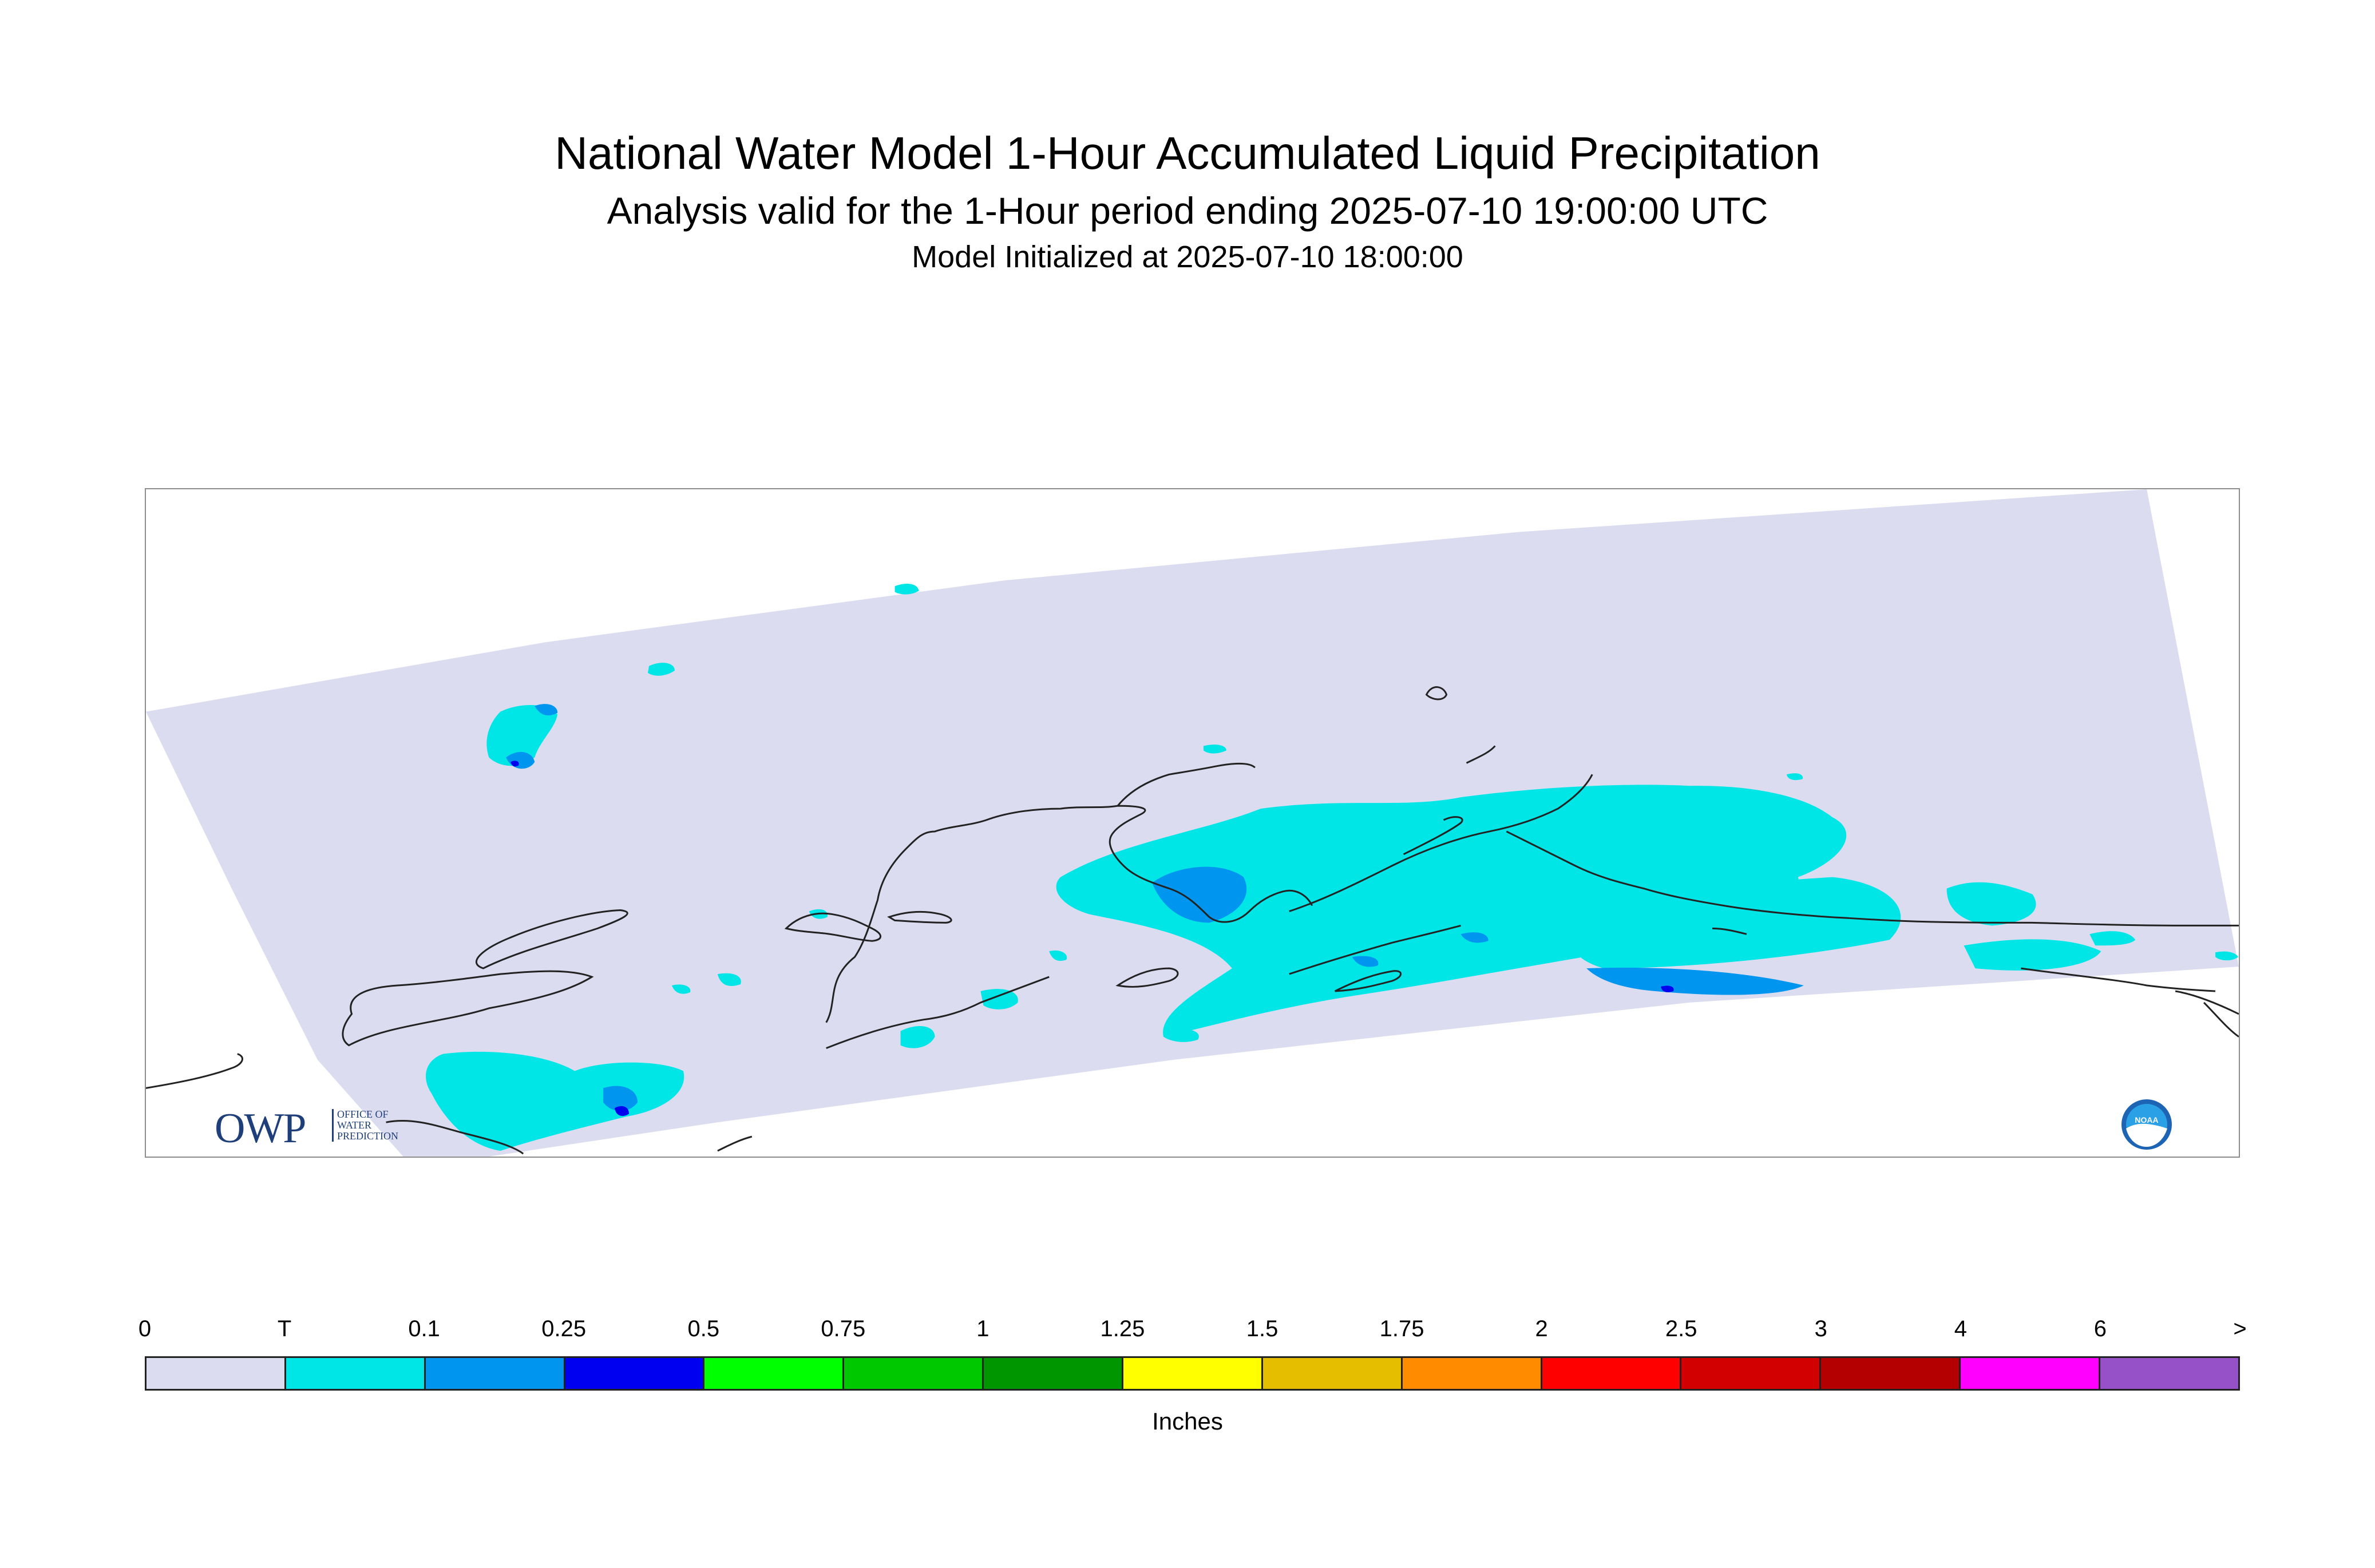 This screenshot has height=1568, width=2375. I want to click on legend-label: 1.5, so click(1262, 1328).